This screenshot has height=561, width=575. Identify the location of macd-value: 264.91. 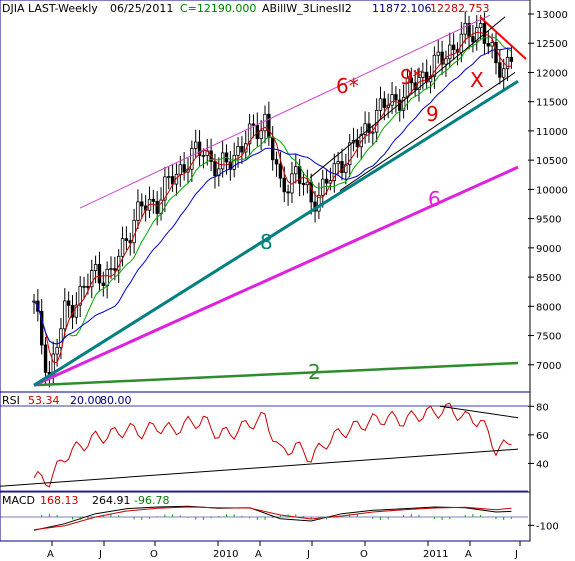
(111, 500).